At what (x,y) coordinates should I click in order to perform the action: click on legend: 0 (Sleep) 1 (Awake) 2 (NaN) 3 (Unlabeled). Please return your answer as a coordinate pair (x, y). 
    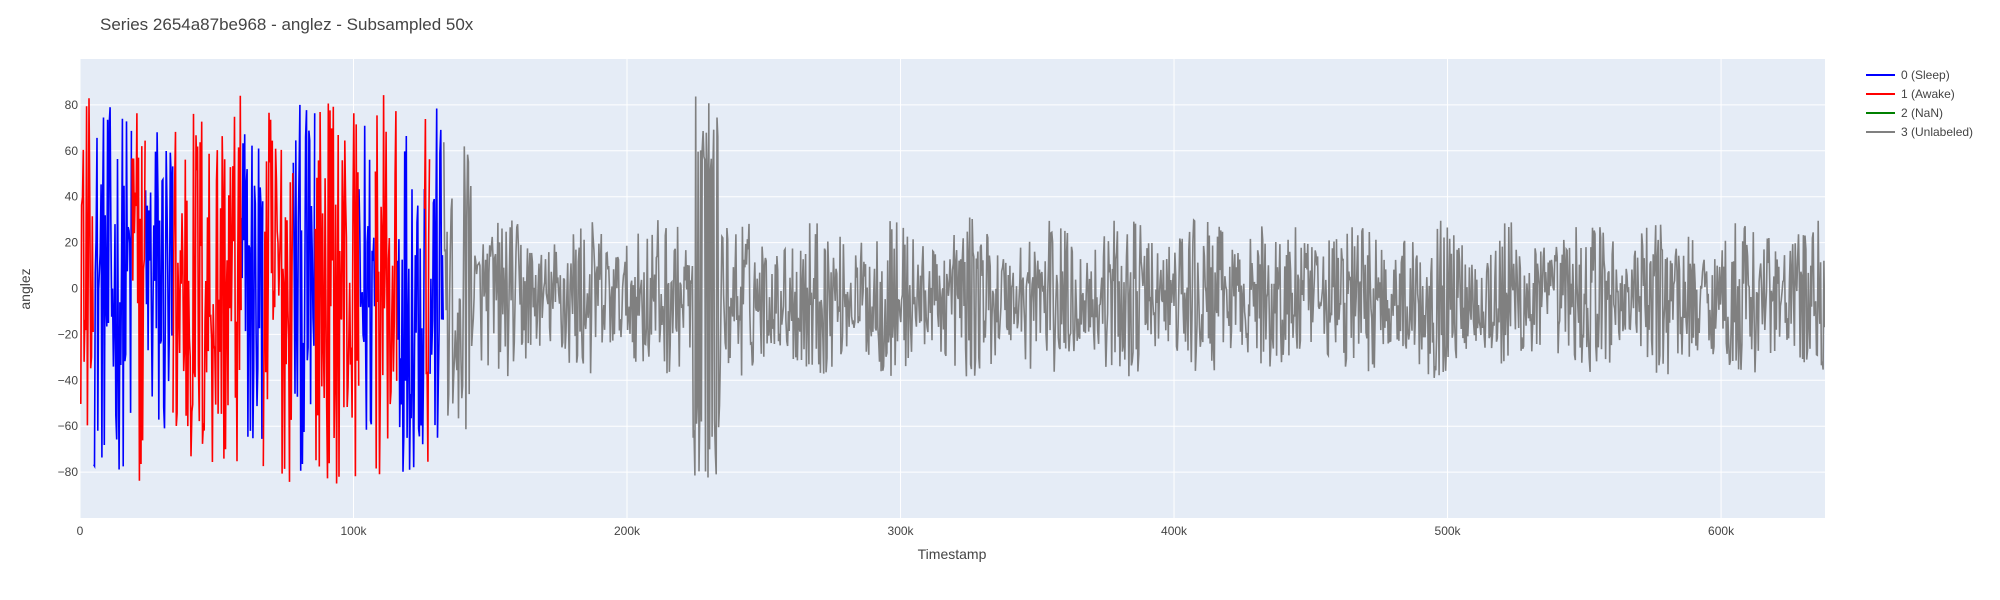
    Looking at the image, I should click on (1919, 103).